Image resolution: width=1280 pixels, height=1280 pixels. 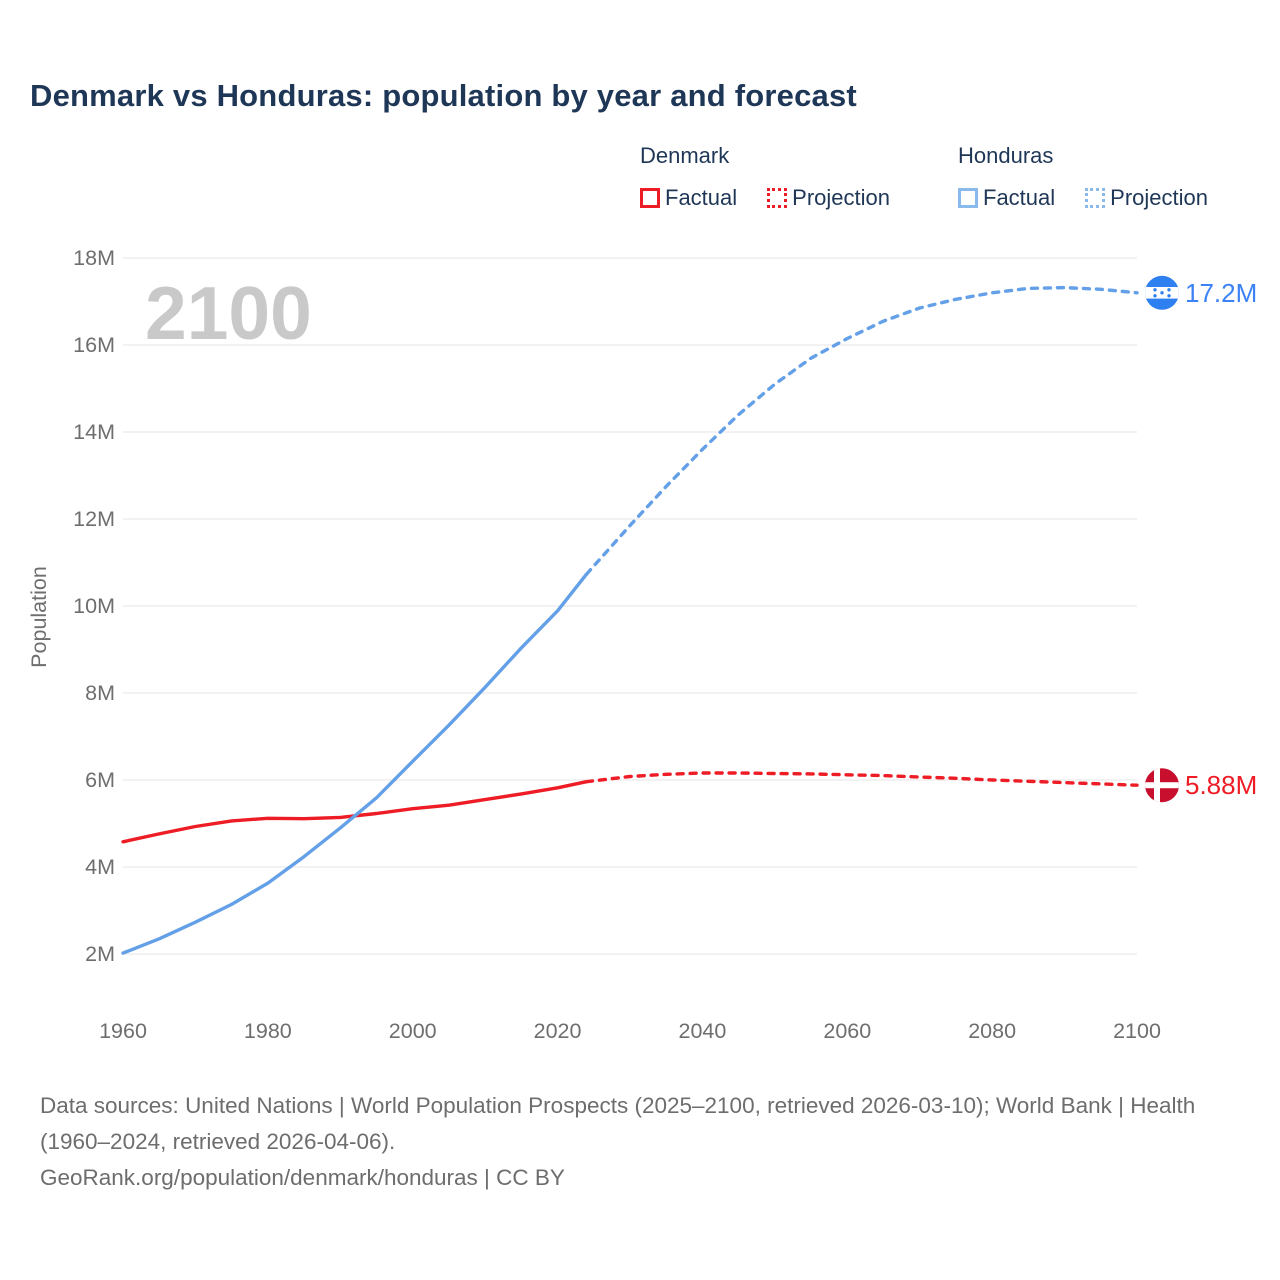 I want to click on series-denmark-dashed, so click(x=861, y=779).